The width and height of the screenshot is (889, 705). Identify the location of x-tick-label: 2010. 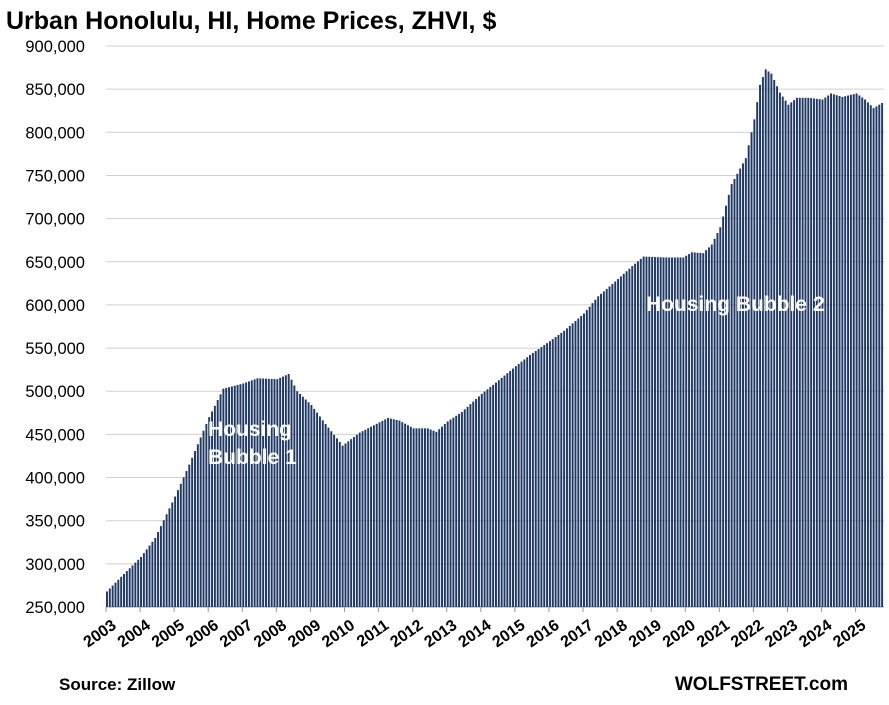
(338, 634).